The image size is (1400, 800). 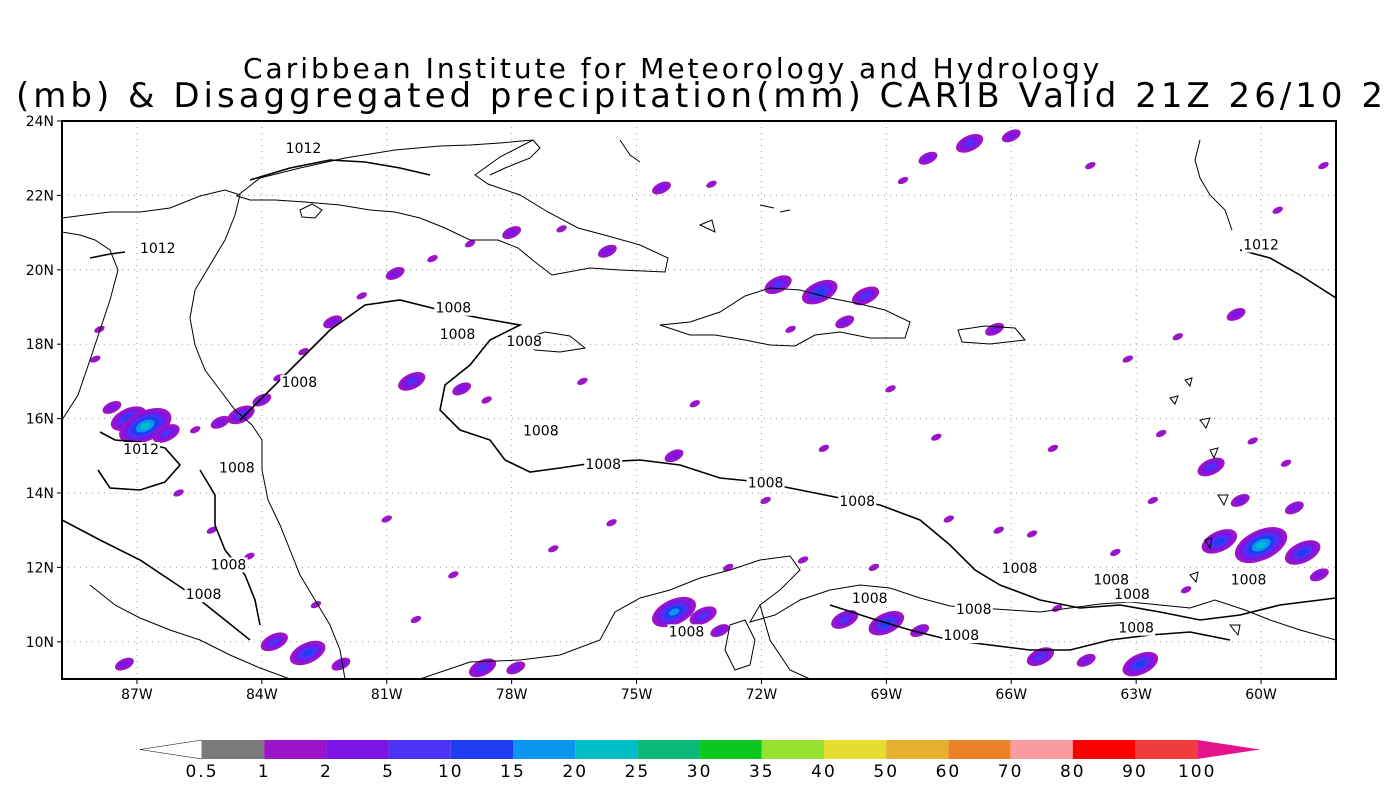 I want to click on colorbar-label: 100, so click(x=1197, y=772).